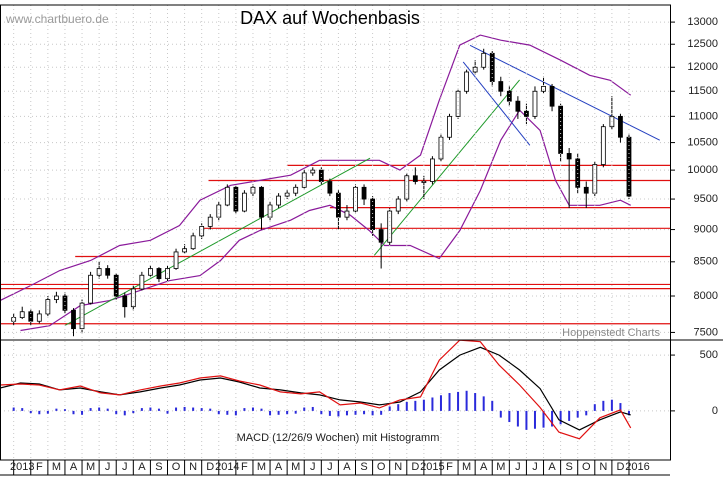 Image resolution: width=723 pixels, height=502 pixels. What do you see at coordinates (706, 332) in the screenshot?
I see `y-tick-label: 7500` at bounding box center [706, 332].